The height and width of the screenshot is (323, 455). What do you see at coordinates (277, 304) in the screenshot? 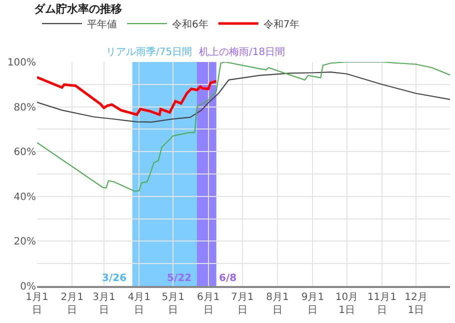
I see `x-tick-label: 8月1 日` at bounding box center [277, 304].